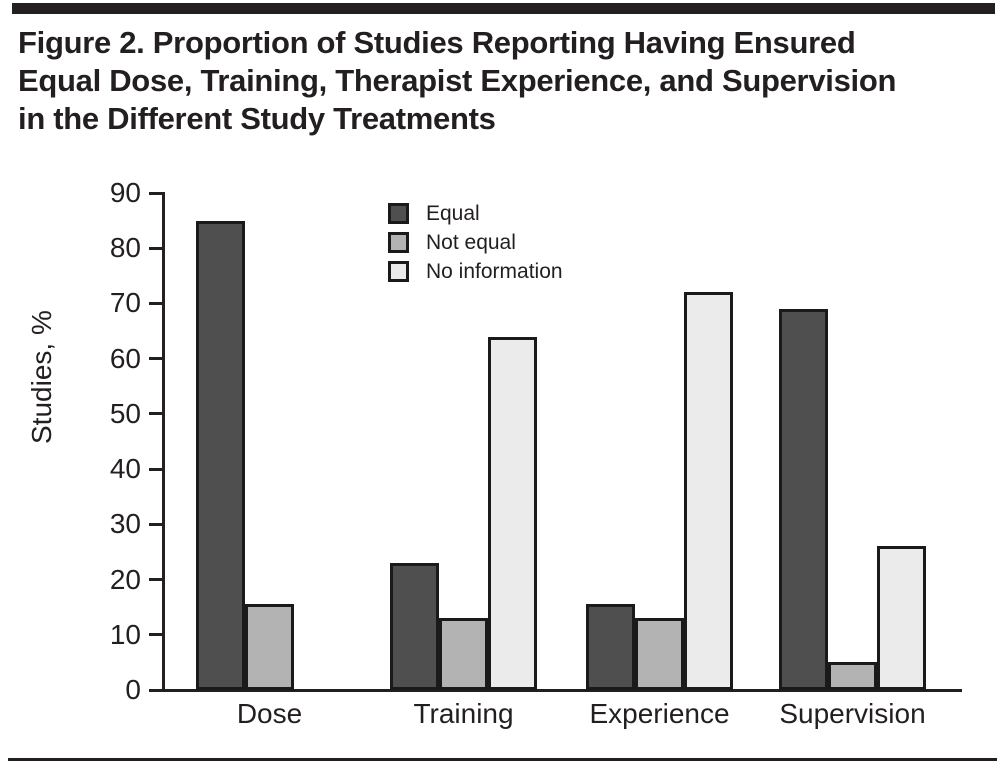 This screenshot has width=1007, height=767. I want to click on legend-swatch-not-equal-icon, so click(398, 242).